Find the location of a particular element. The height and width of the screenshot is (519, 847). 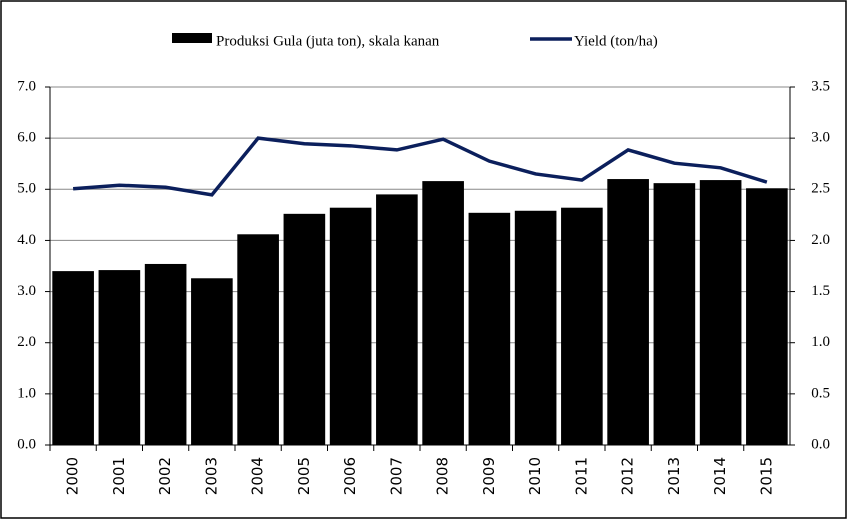

x-tick-label: 2011 is located at coordinates (581, 476).